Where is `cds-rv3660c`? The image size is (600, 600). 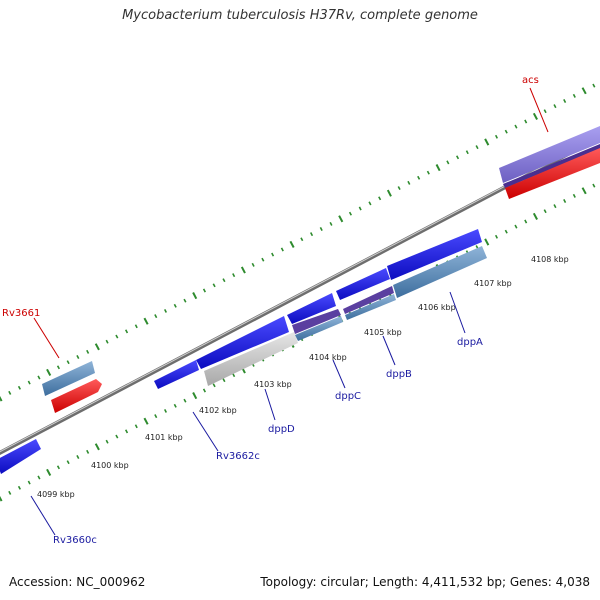 cds-rv3660c is located at coordinates (20, 456).